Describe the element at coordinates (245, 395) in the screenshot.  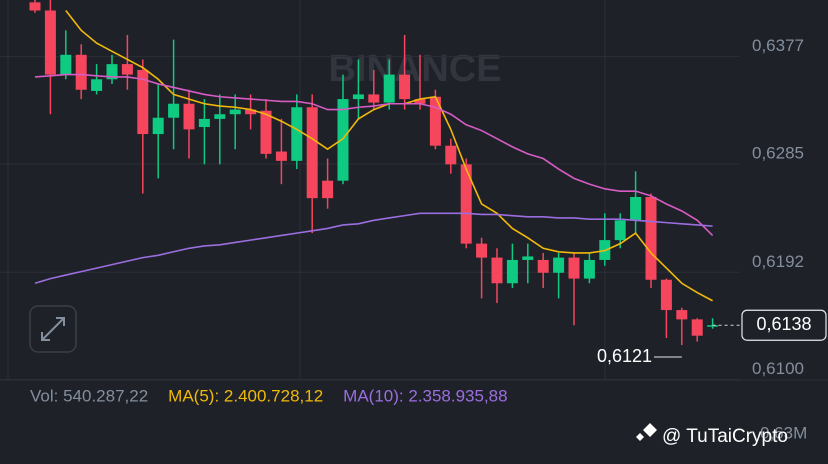
I see `volume-legend-item: MA(5): 2.400.728,12` at that location.